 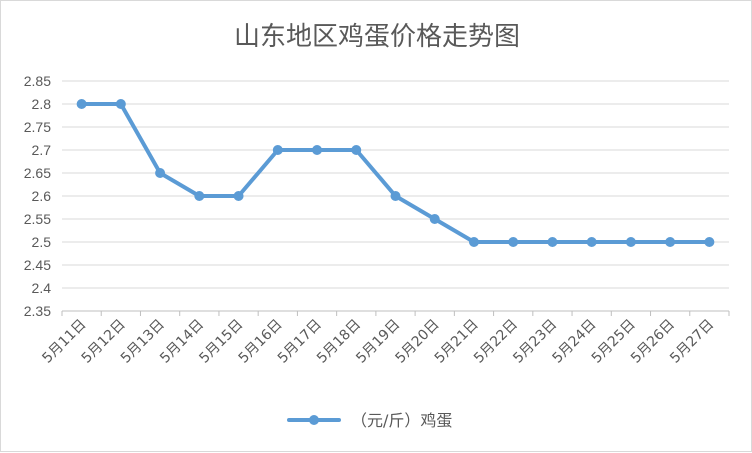 I want to click on legend-label: （元/斤）鸡蛋, so click(x=401, y=420).